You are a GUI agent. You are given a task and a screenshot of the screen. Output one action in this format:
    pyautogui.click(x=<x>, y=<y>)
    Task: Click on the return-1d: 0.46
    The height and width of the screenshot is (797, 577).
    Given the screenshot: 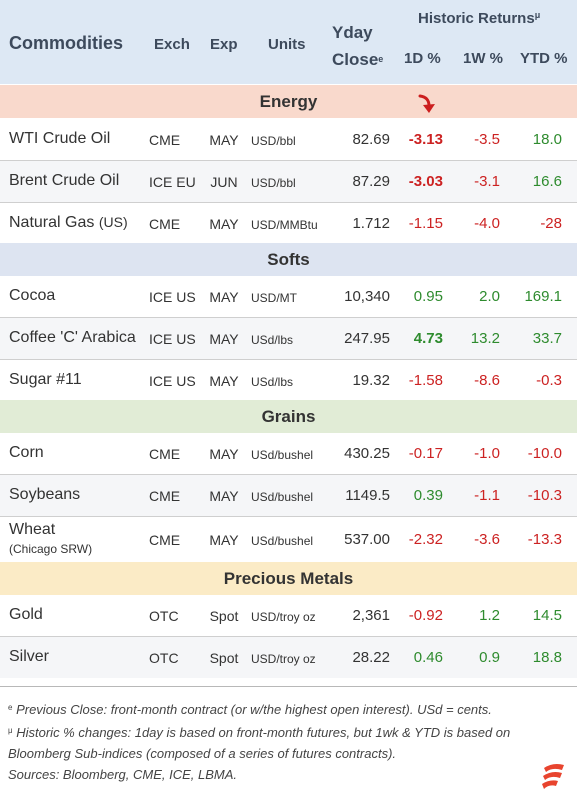 What is the action you would take?
    pyautogui.click(x=428, y=657)
    